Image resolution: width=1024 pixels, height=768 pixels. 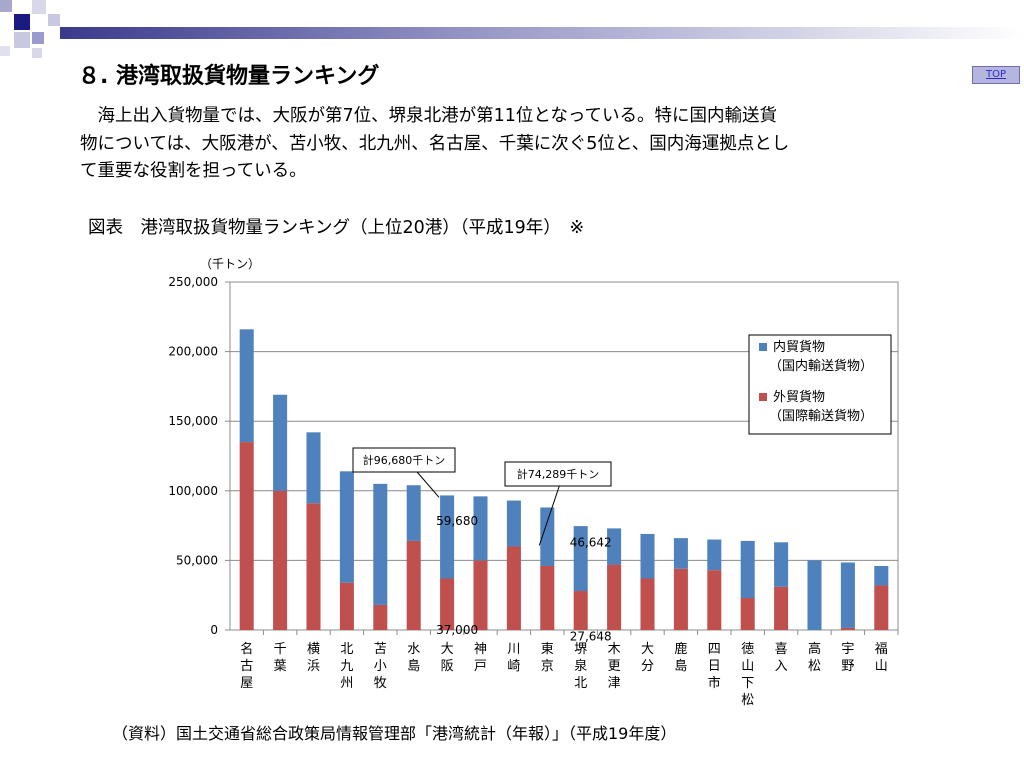 I want to click on legend-swatch, so click(x=763, y=397).